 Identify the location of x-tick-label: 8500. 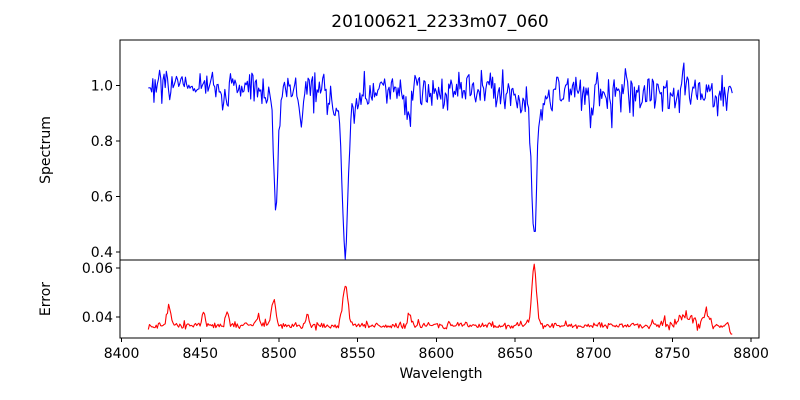
(279, 354).